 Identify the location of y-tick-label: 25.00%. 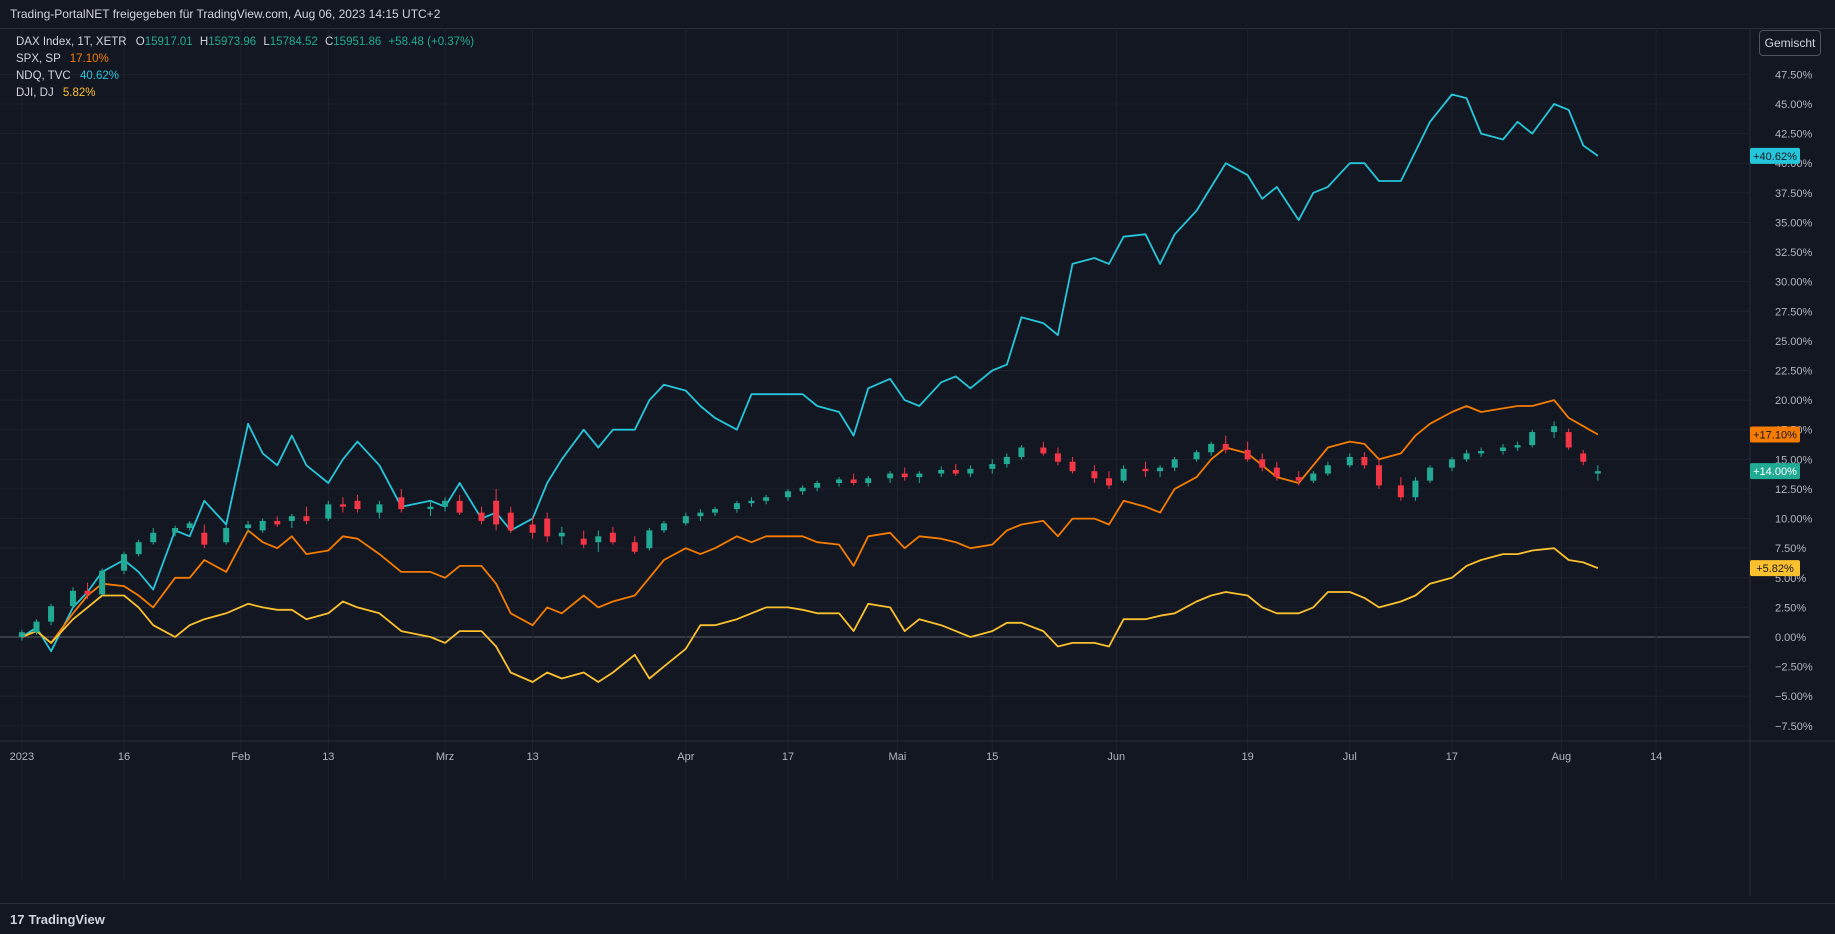
(1794, 342).